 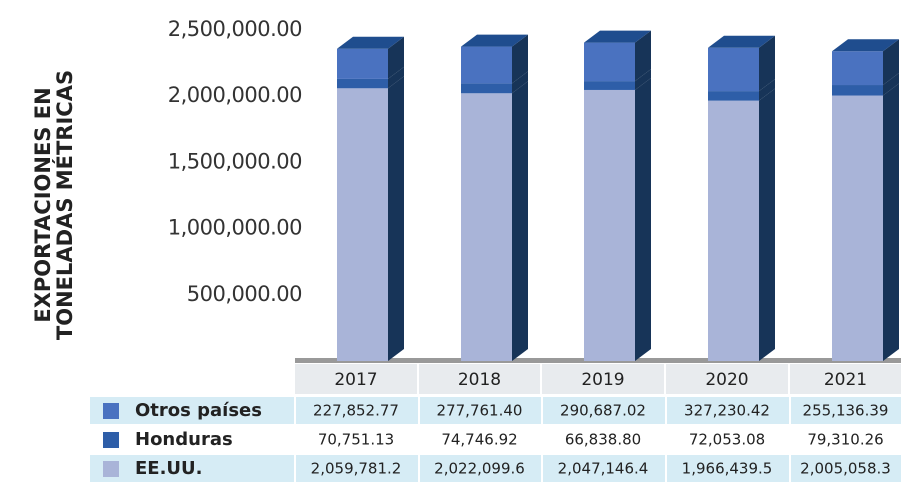 I want to click on table-value: 2,059,781.2, so click(x=356, y=469).